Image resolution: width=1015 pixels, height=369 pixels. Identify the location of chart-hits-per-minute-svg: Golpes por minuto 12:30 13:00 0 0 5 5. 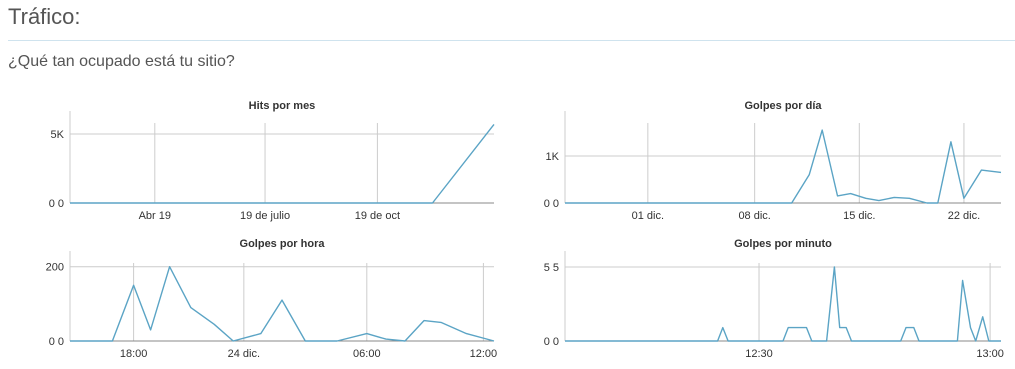
(774, 299).